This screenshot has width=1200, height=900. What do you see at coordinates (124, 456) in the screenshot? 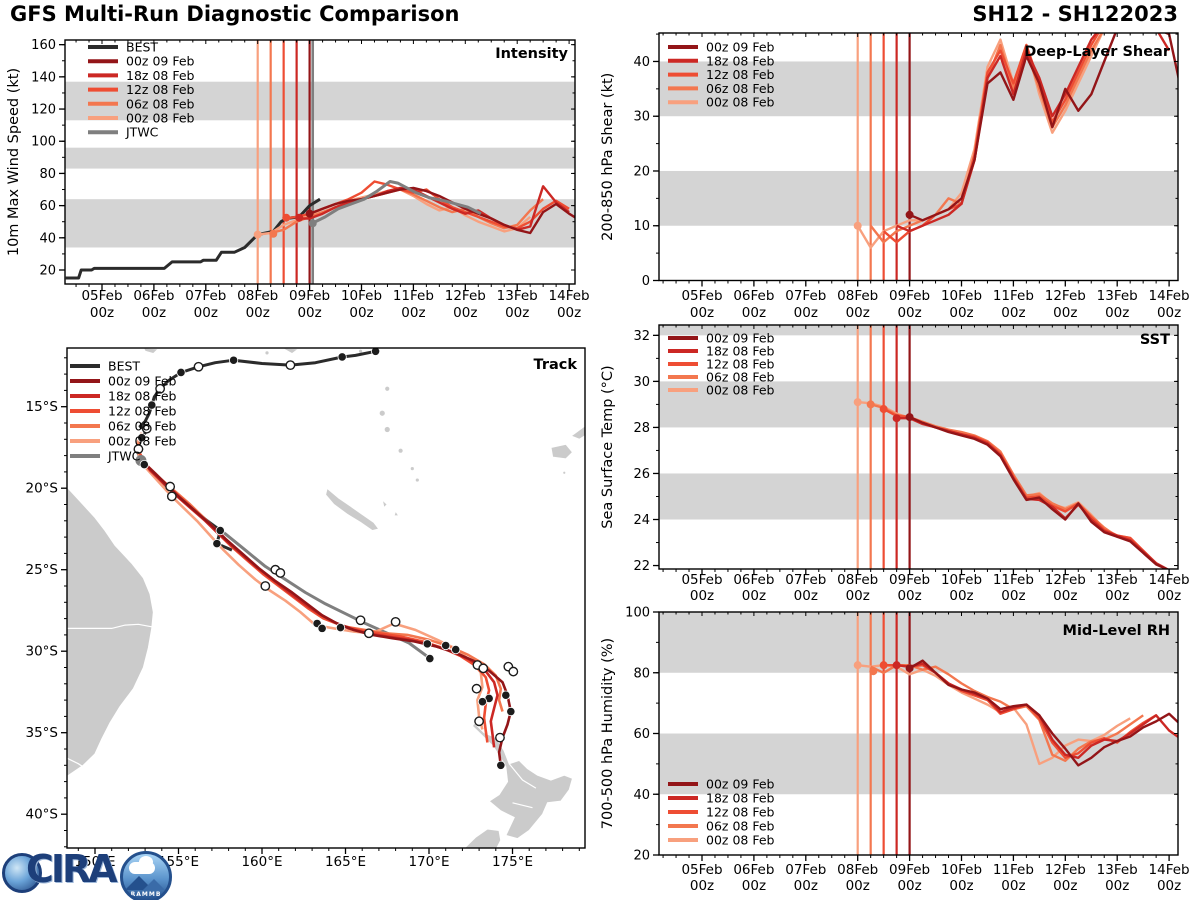
I see `legend-label: JTWC` at bounding box center [124, 456].